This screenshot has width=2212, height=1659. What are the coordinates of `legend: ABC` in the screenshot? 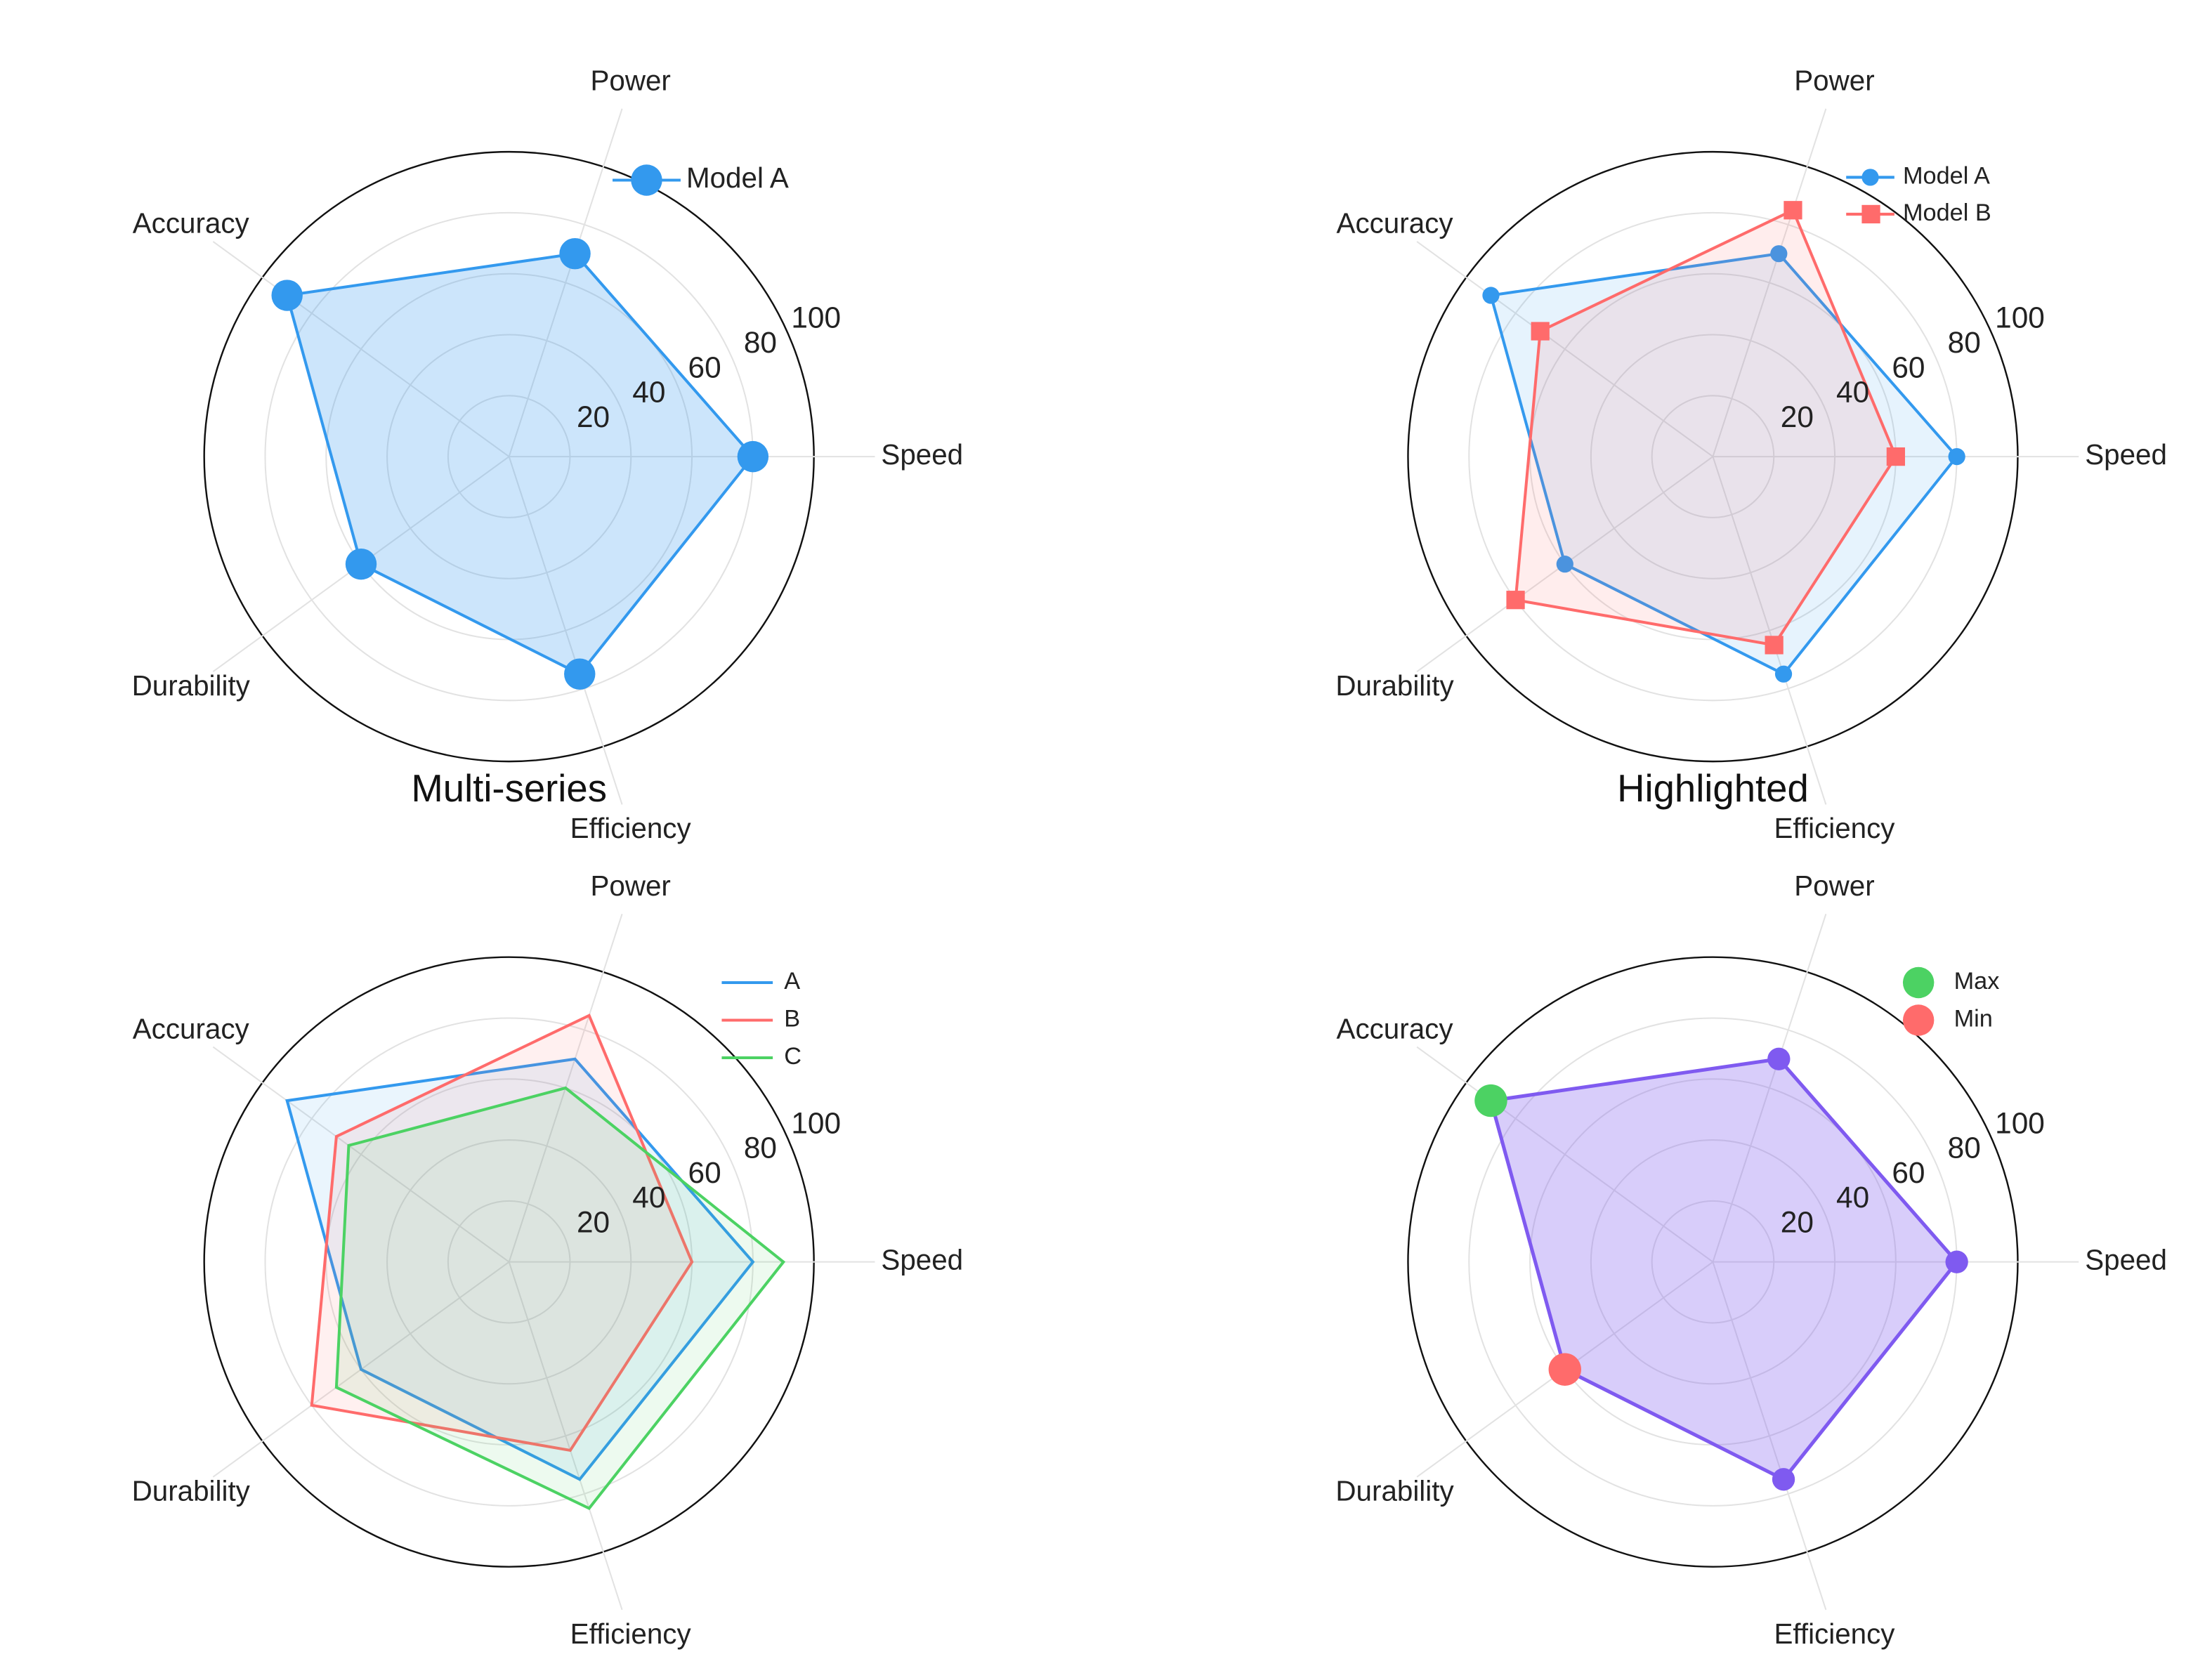 It's located at (761, 1019).